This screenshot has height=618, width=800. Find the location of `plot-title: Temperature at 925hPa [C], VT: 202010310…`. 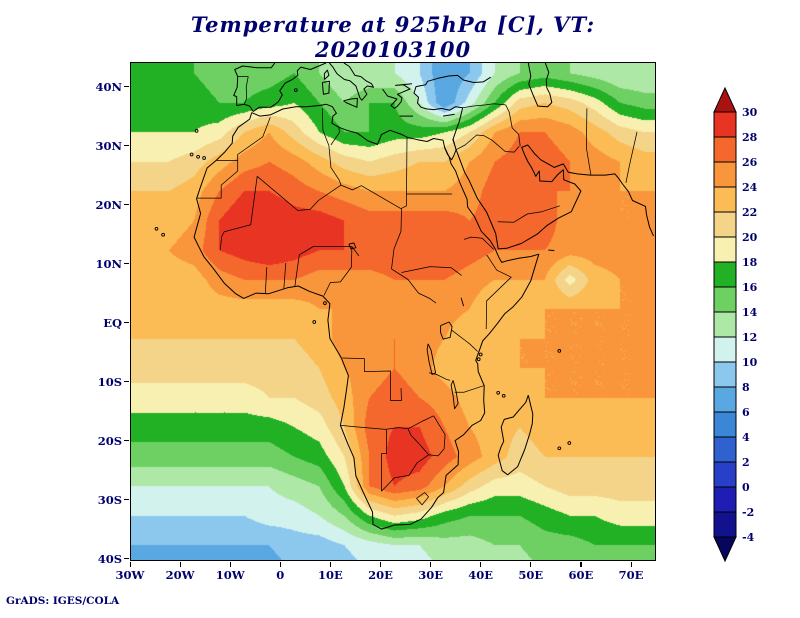

plot-title: Temperature at 925hPa [C], VT: 202010310… is located at coordinates (393, 37).